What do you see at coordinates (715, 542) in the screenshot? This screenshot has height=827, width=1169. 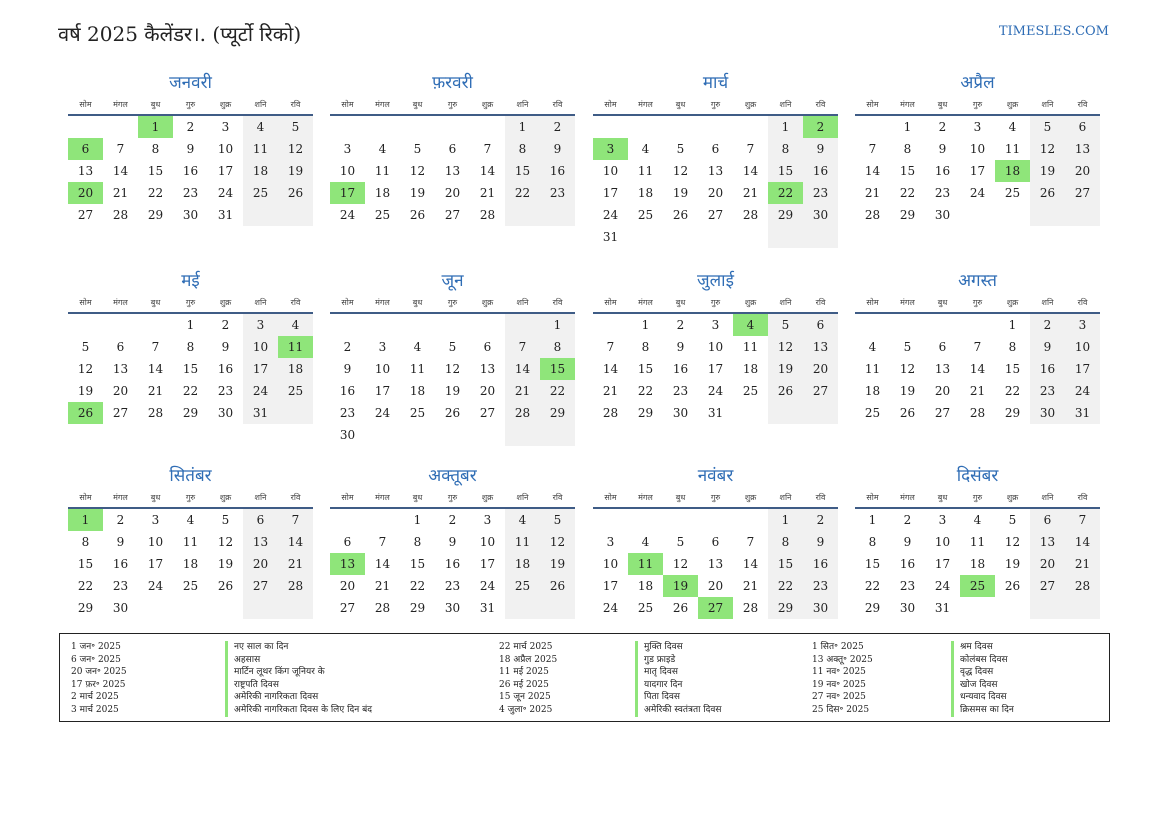 I see `day-cell: 6` at bounding box center [715, 542].